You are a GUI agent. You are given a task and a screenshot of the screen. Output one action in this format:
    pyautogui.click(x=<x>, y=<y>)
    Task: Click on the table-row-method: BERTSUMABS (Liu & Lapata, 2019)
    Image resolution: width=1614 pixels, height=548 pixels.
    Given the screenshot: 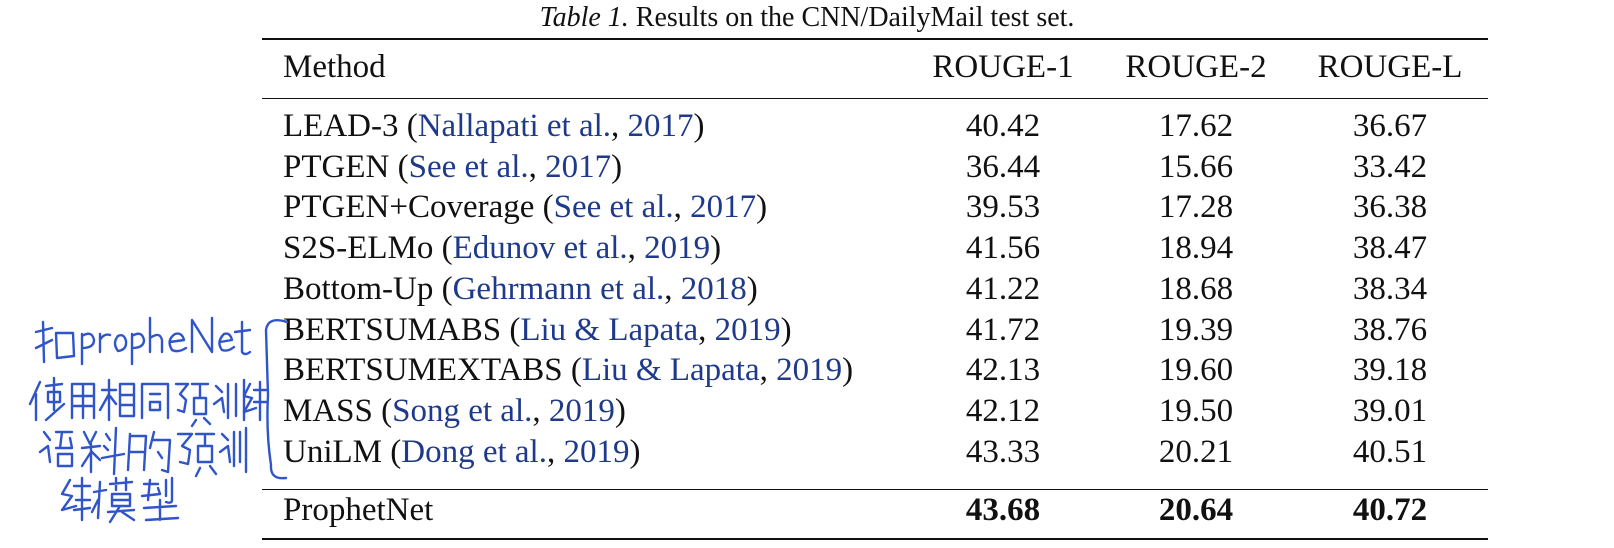 What is the action you would take?
    pyautogui.click(x=537, y=330)
    